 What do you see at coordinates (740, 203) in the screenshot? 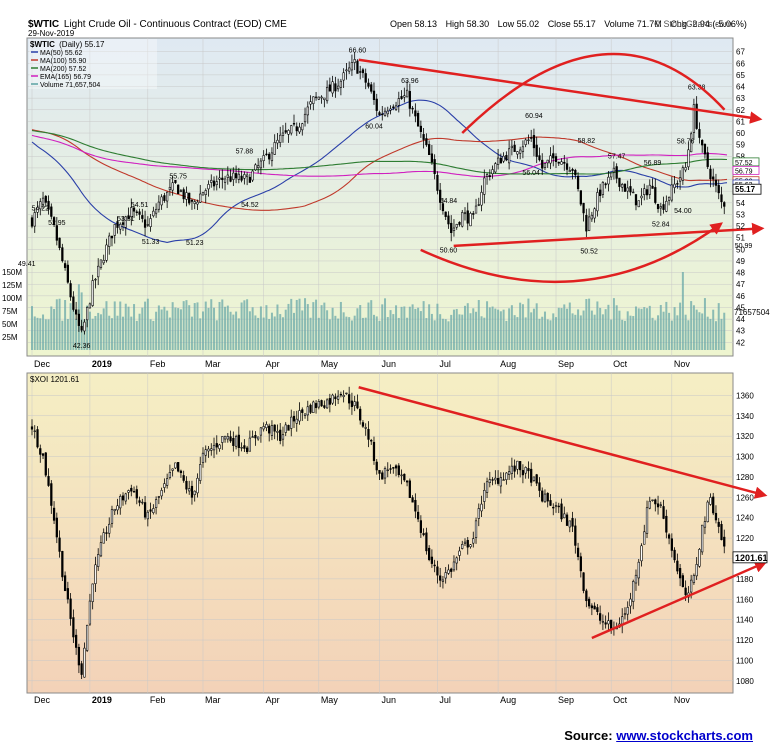
I see `y-tick-label: 54` at bounding box center [740, 203].